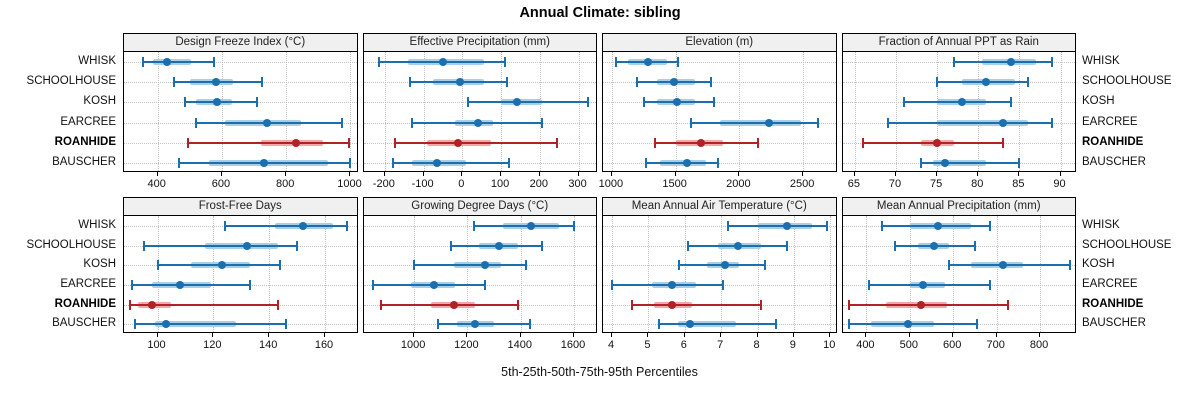  I want to click on axis-tick-label: 1200, so click(466, 345).